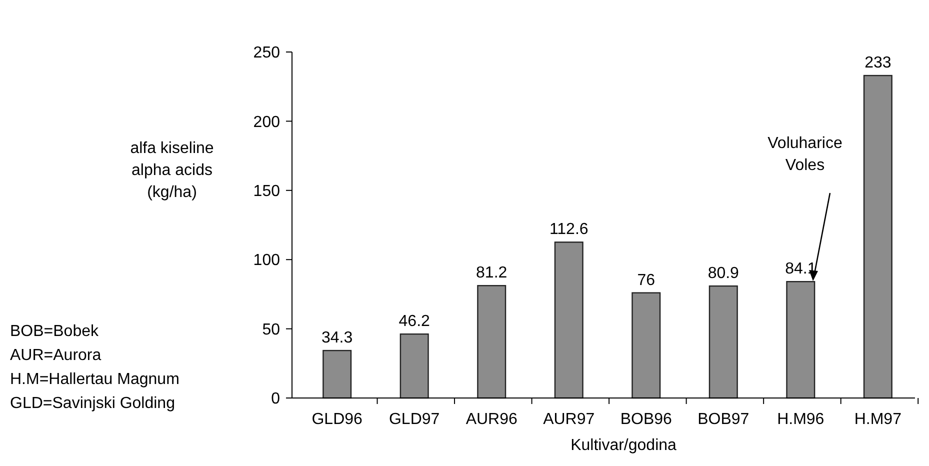 Image resolution: width=929 pixels, height=466 pixels. I want to click on data-label: 233, so click(878, 63).